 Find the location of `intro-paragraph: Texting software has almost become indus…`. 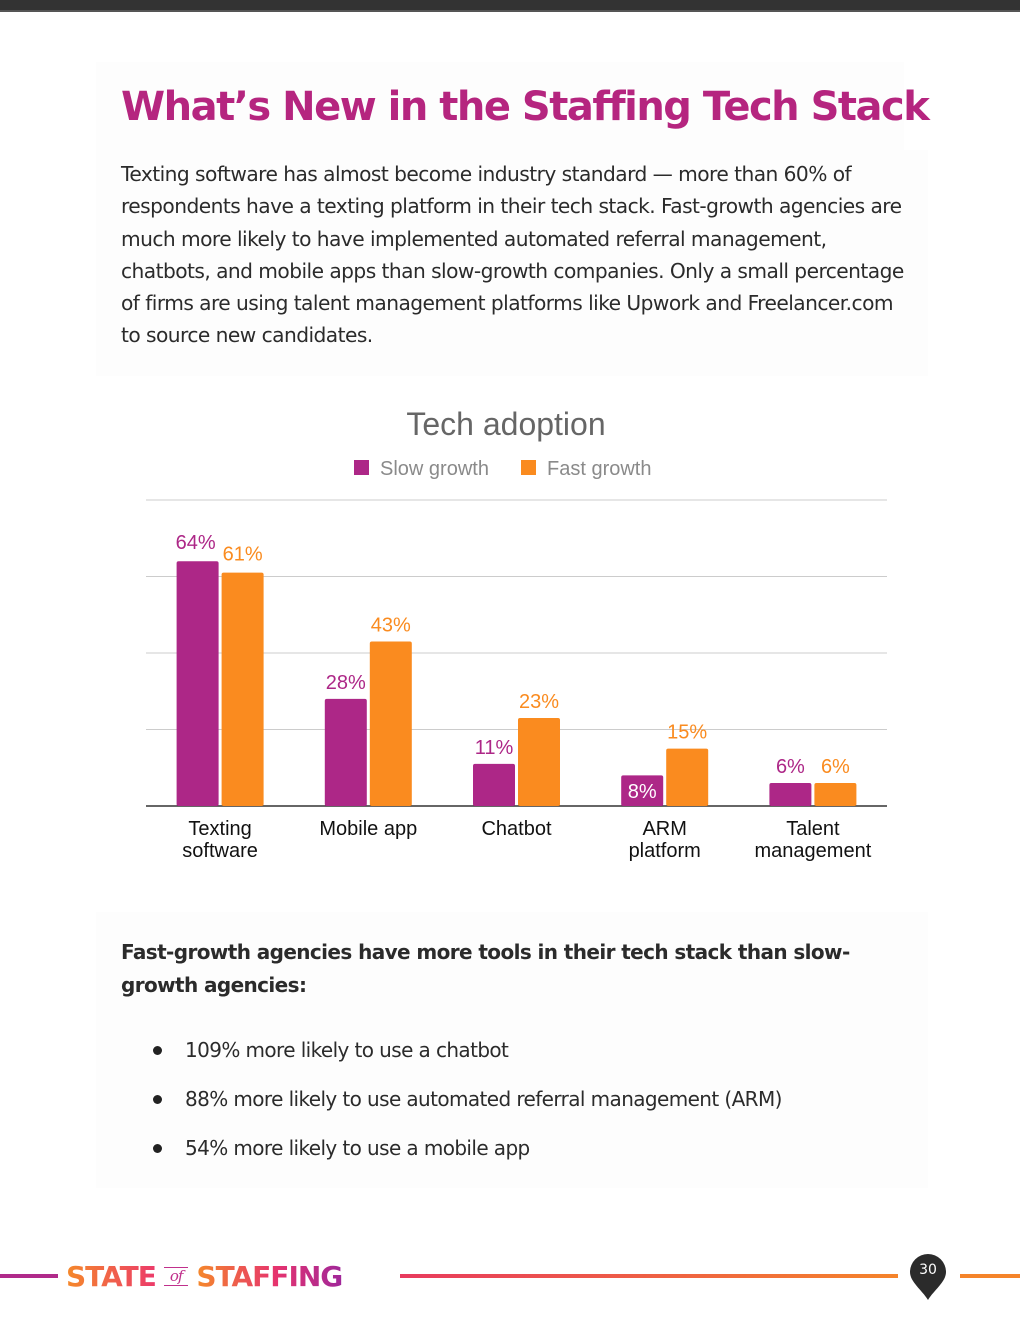

intro-paragraph: Texting software has almost become indus… is located at coordinates (512, 255).